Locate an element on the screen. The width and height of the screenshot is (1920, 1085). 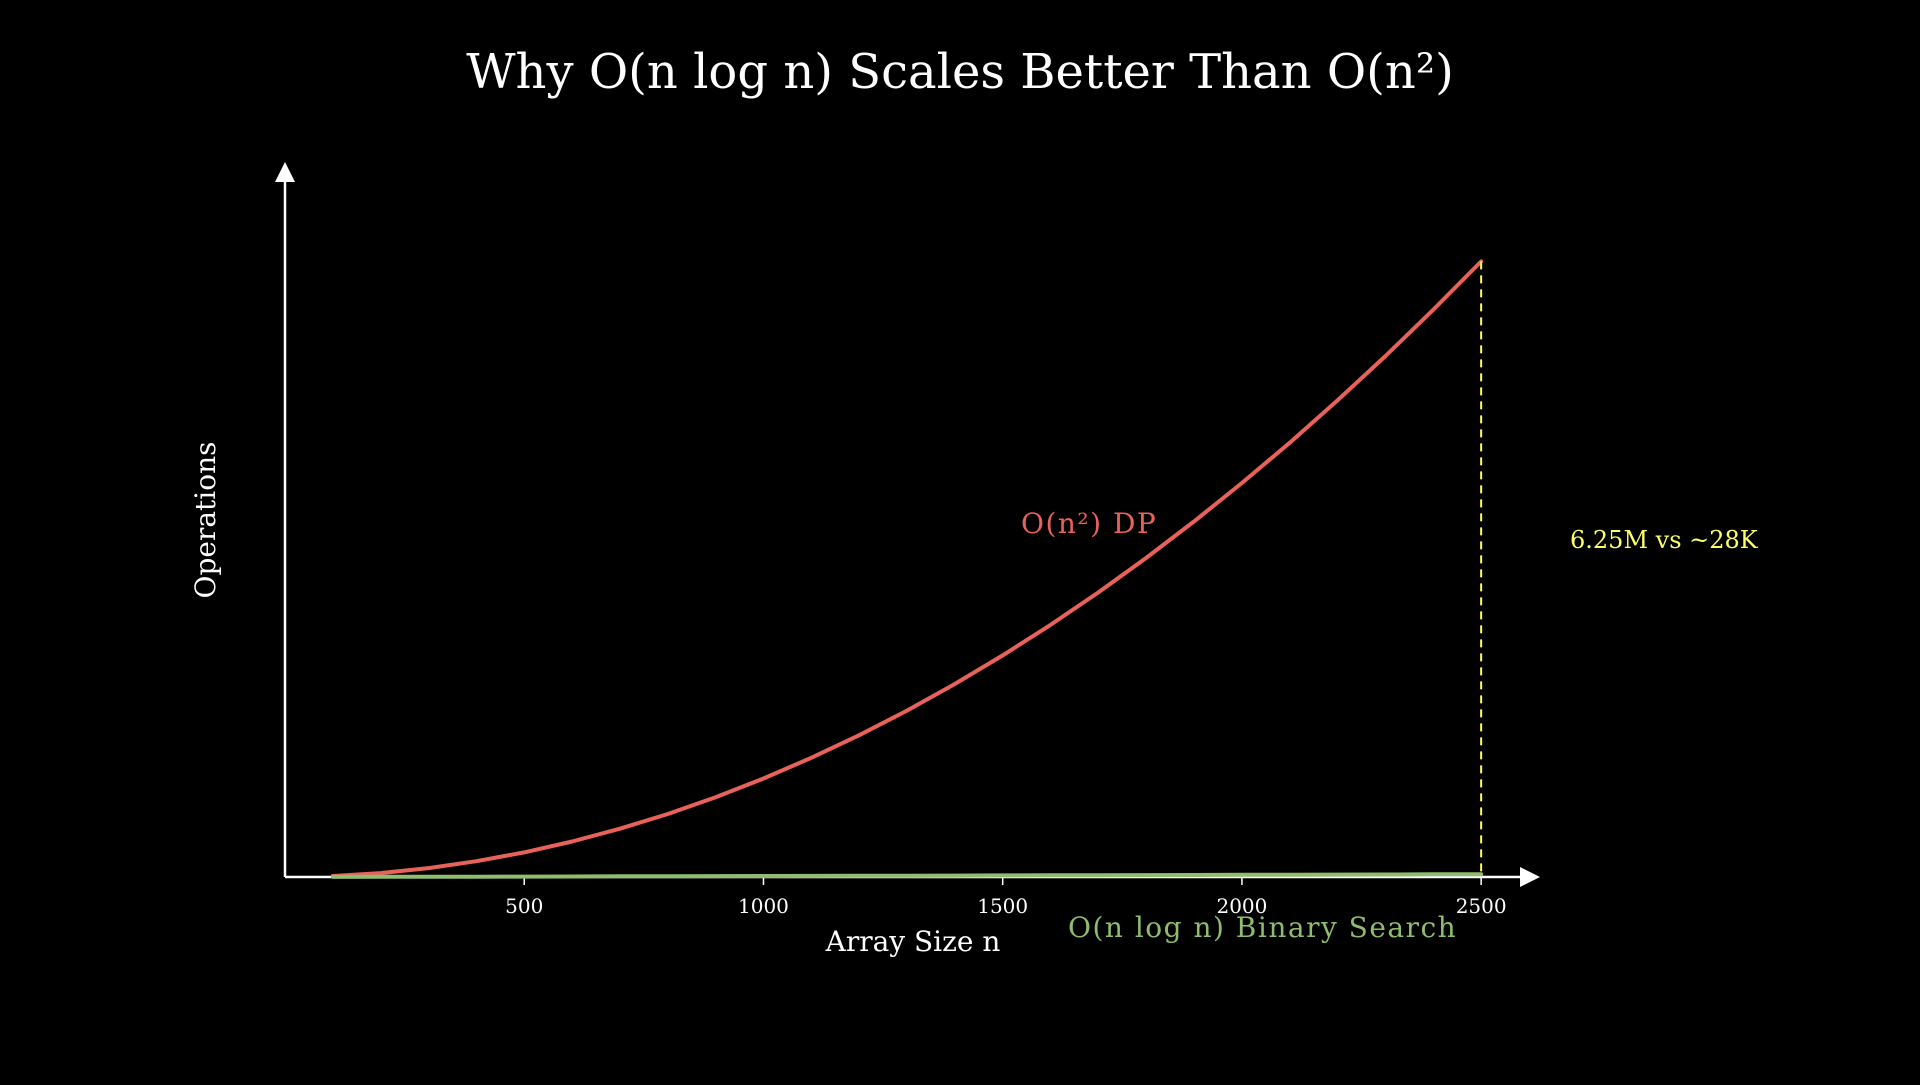
x-tick-label: 2000 is located at coordinates (1241, 906).